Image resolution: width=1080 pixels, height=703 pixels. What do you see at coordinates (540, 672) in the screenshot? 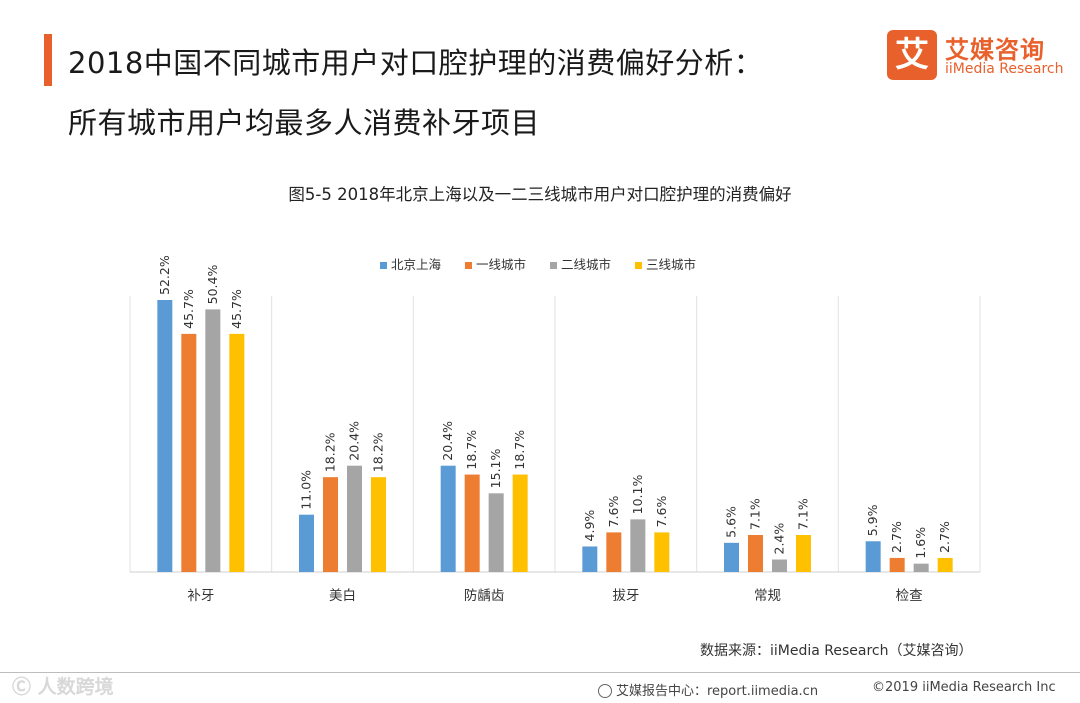
I see `footer-divider` at bounding box center [540, 672].